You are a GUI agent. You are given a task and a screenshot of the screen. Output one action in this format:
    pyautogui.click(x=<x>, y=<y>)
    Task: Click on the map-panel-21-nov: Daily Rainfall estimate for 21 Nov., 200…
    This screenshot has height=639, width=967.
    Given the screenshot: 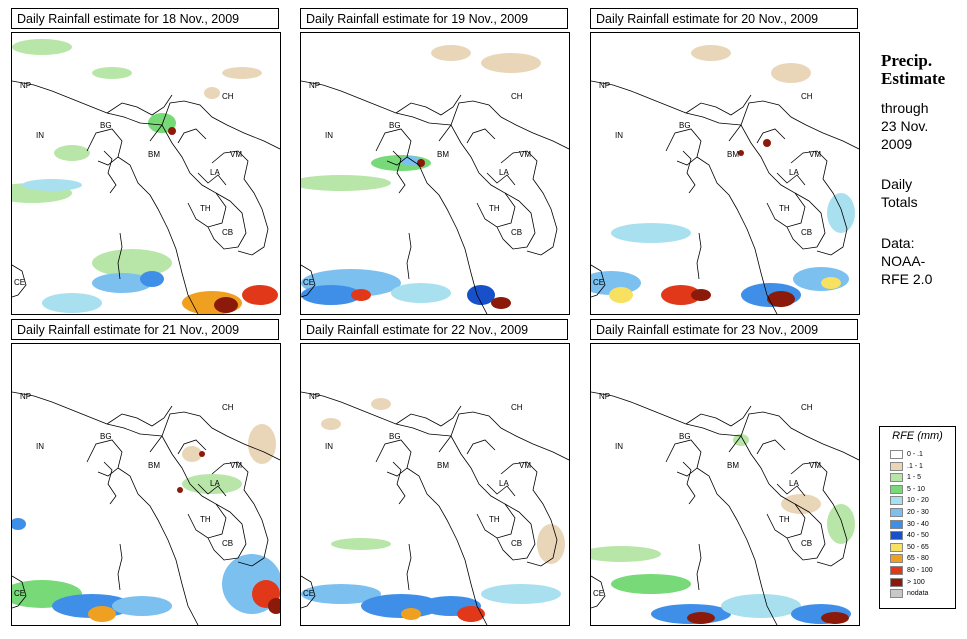 What is the action you would take?
    pyautogui.click(x=146, y=472)
    